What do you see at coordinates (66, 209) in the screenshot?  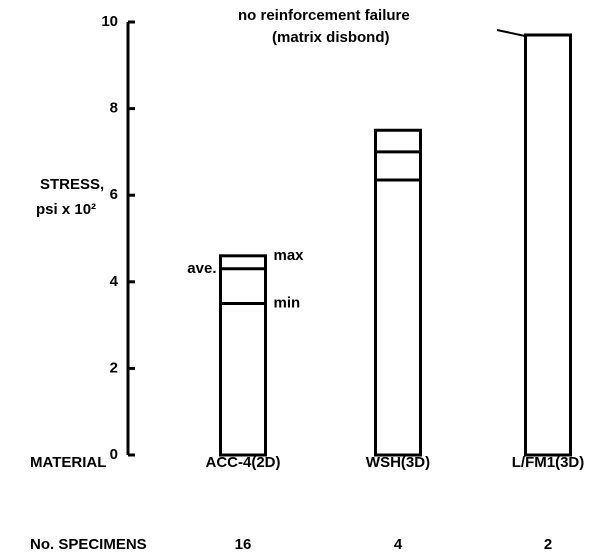 I see `y-axis-label: psi x 10²` at bounding box center [66, 209].